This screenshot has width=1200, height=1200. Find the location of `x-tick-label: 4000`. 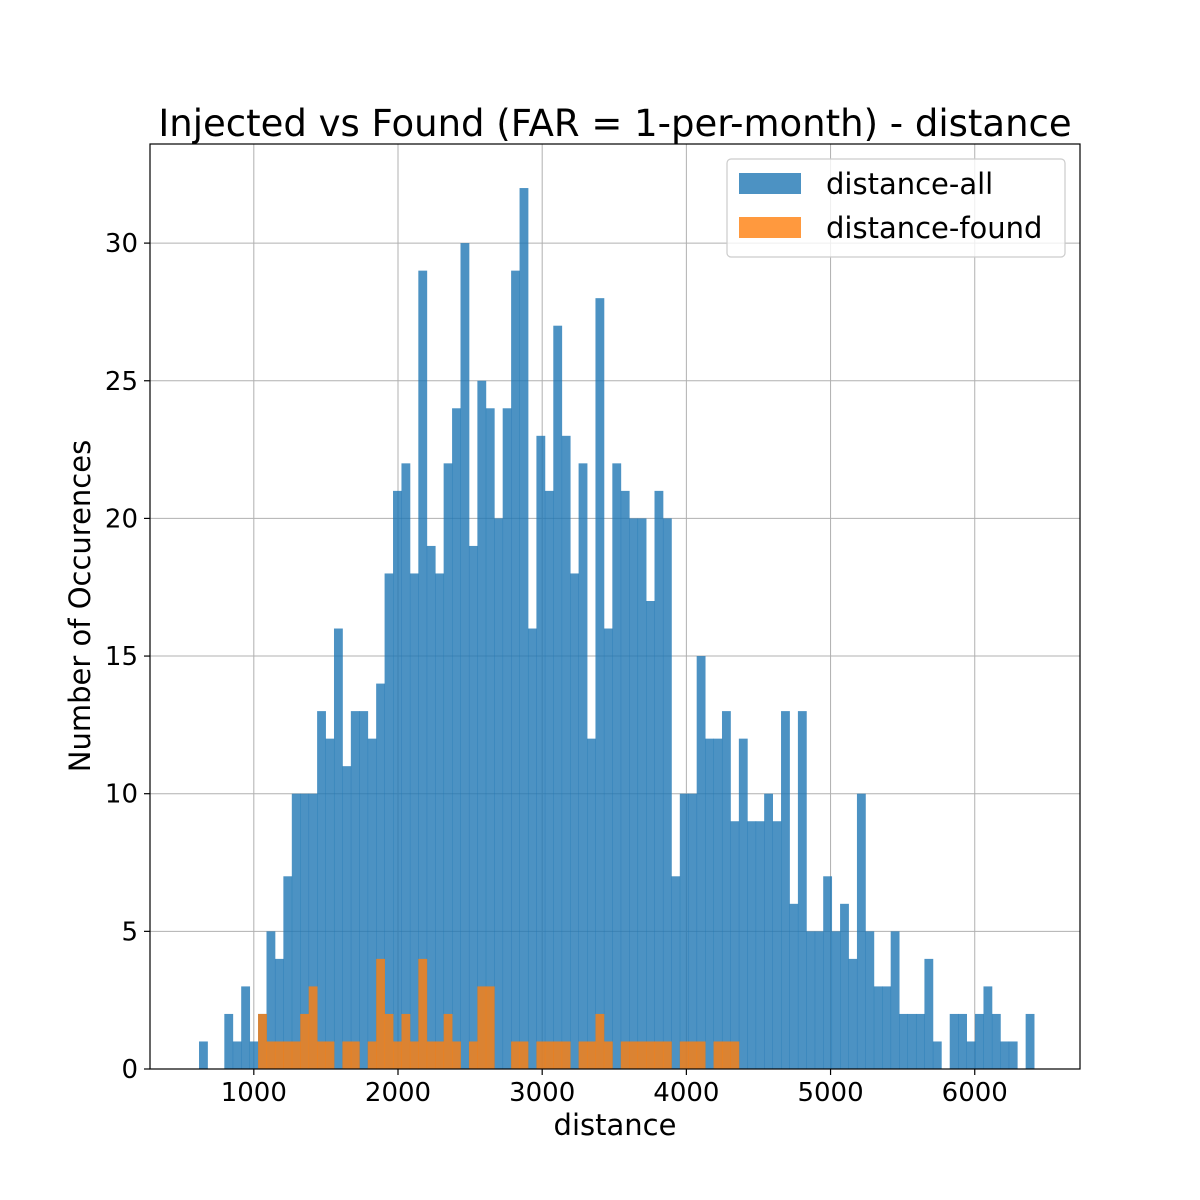

x-tick-label: 4000 is located at coordinates (686, 1093).